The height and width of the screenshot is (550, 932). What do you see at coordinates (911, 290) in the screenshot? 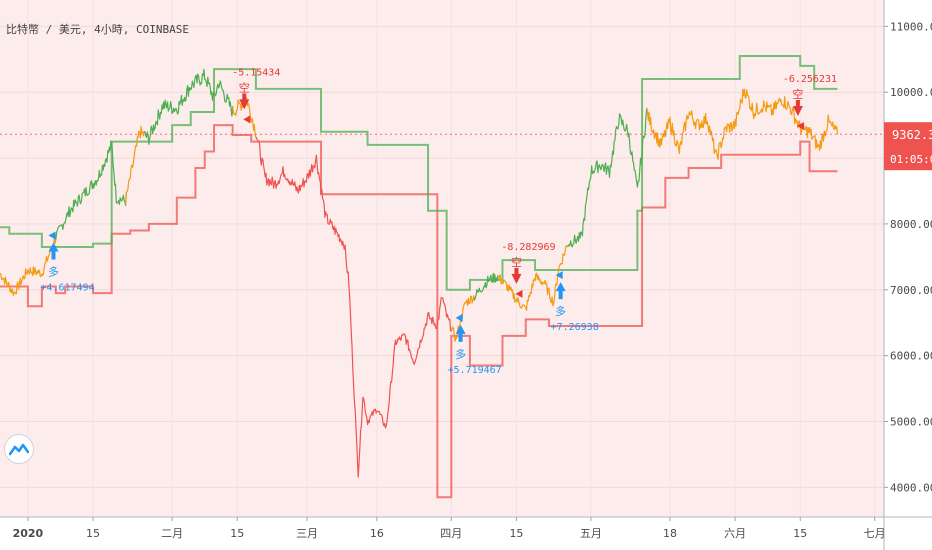
I see `y-tick-label: 7000.00` at bounding box center [911, 290].